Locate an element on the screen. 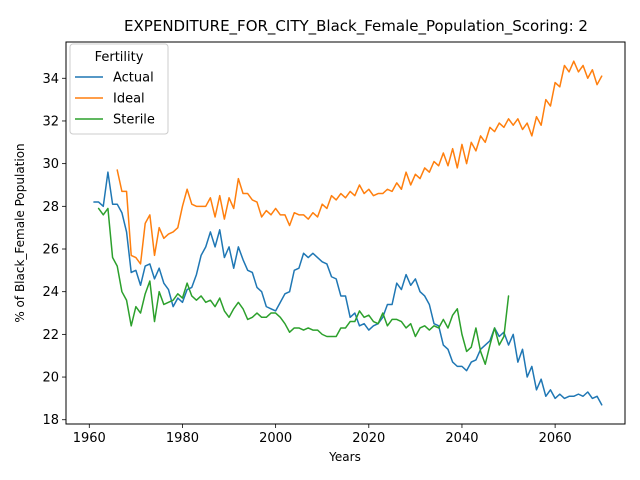  legend-label-actual: Actual is located at coordinates (133, 78).